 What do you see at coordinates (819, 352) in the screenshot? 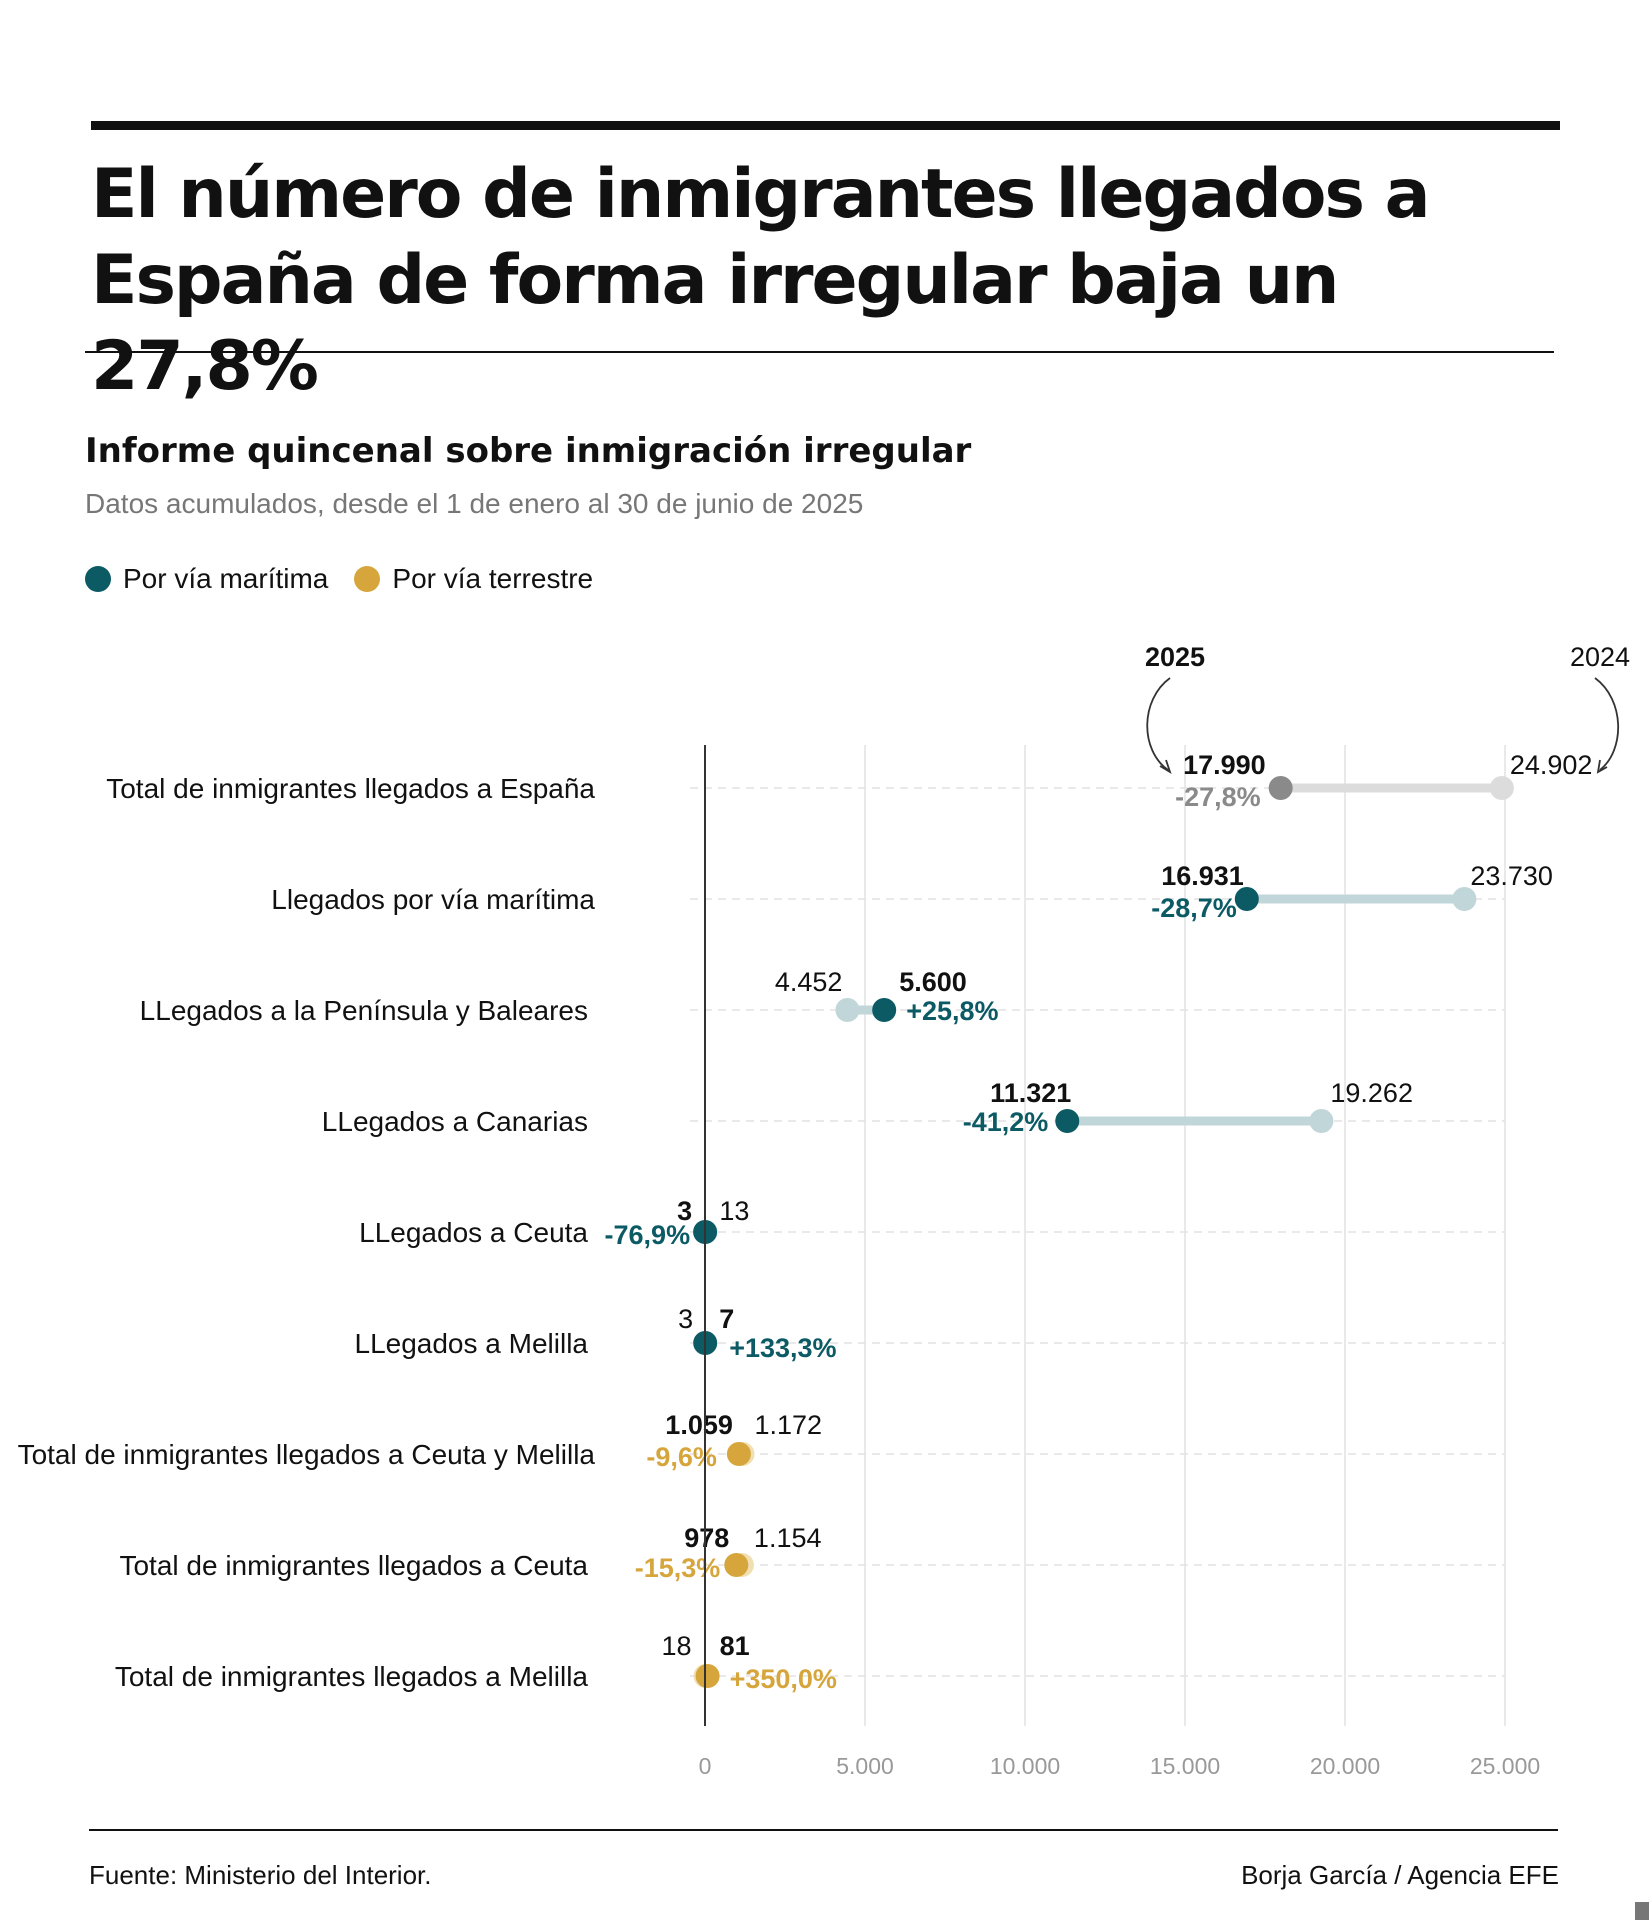
I see `title-divider` at bounding box center [819, 352].